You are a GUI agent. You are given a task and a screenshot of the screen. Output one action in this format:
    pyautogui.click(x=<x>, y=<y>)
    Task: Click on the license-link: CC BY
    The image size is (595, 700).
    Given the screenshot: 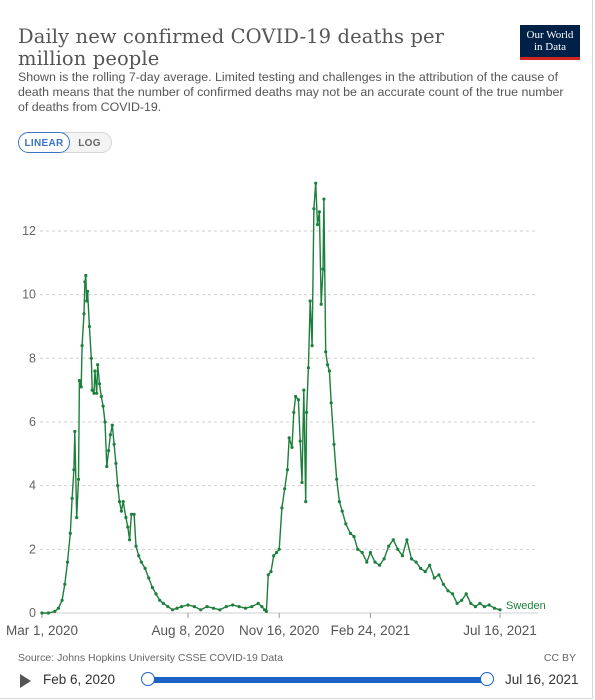 What is the action you would take?
    pyautogui.click(x=559, y=658)
    